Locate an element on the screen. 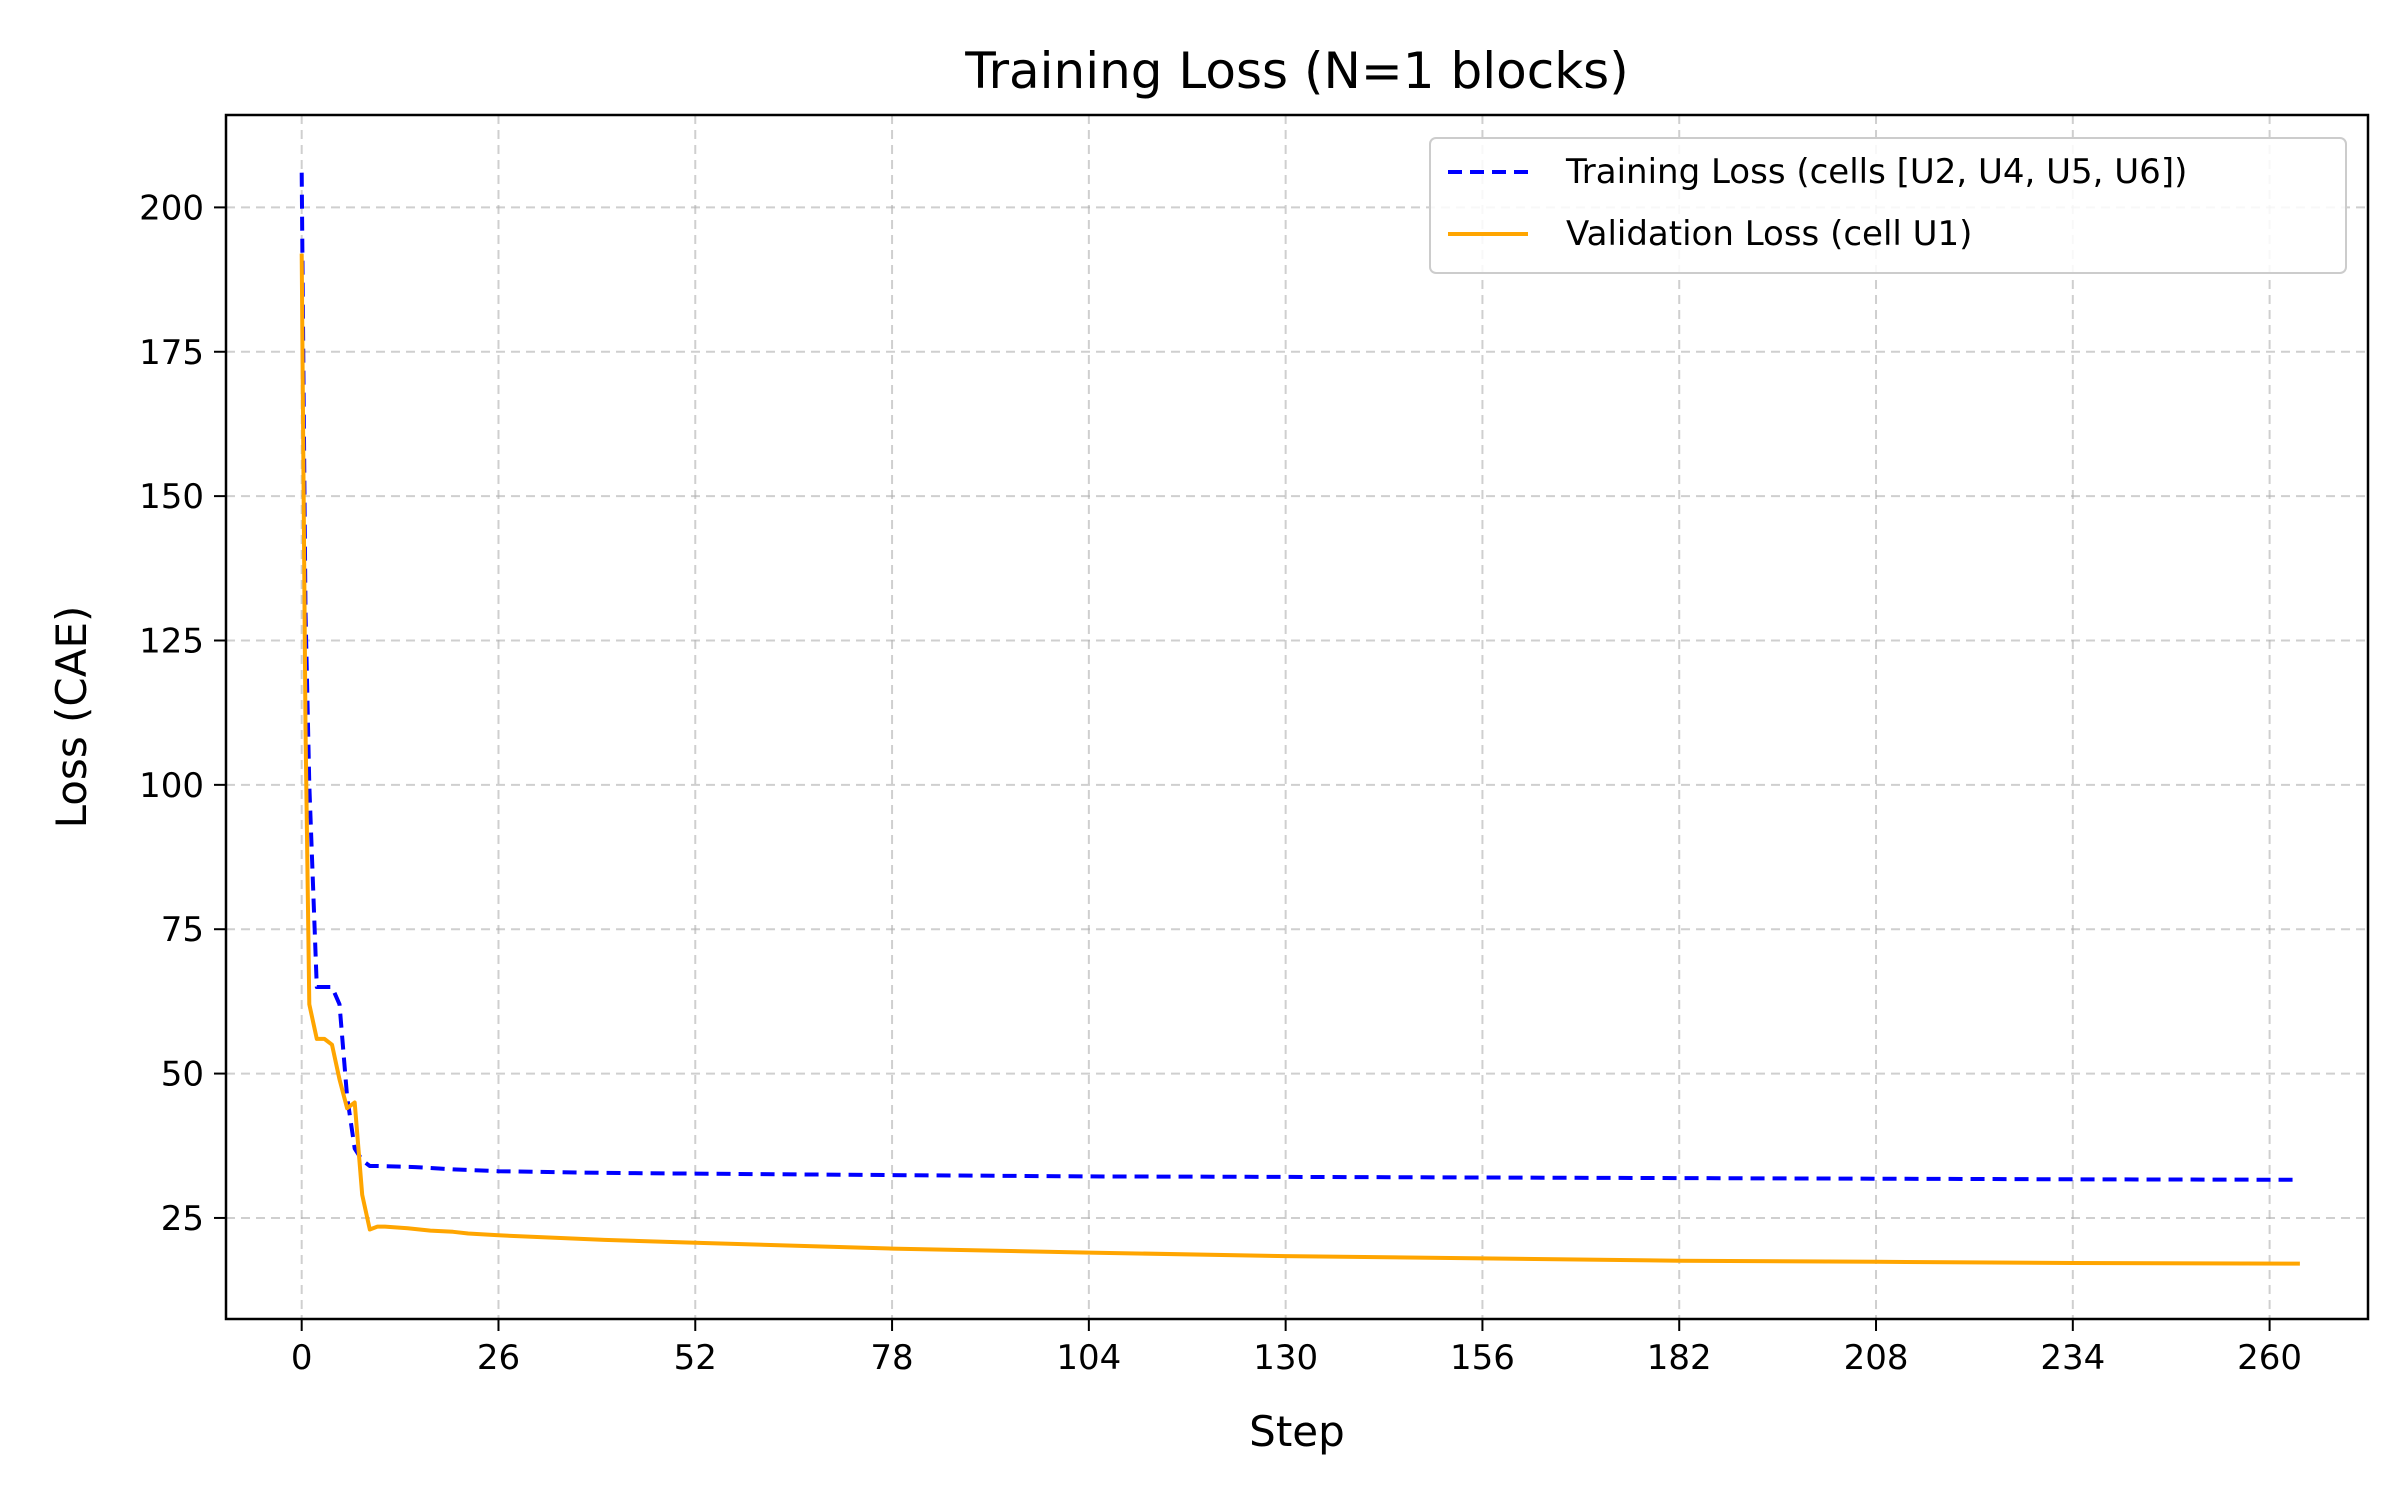  chart-title: Training Loss (N=1 blocks) is located at coordinates (1296, 71).